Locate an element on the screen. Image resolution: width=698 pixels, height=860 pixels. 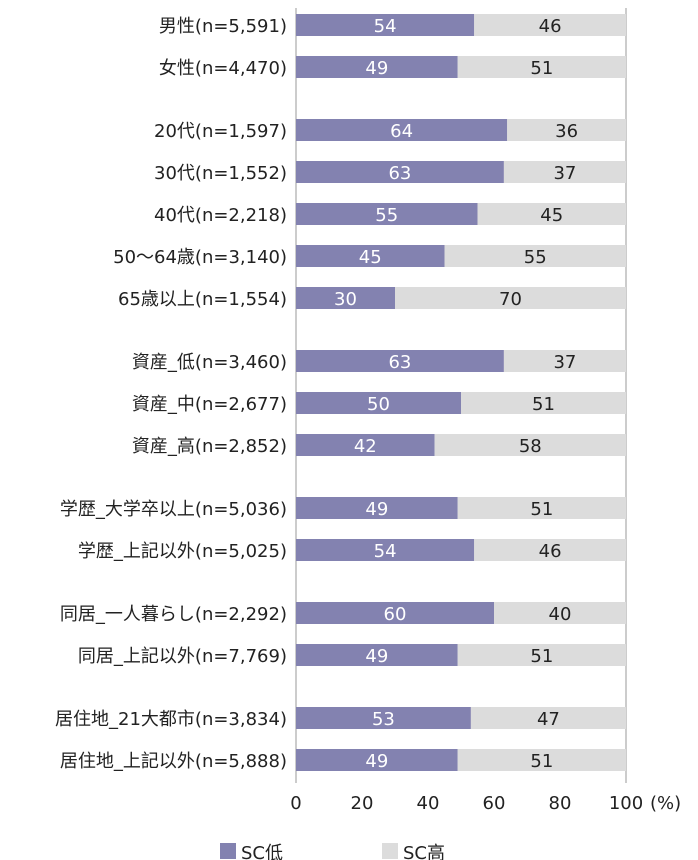
x-tick-label: 40 is located at coordinates (428, 803).